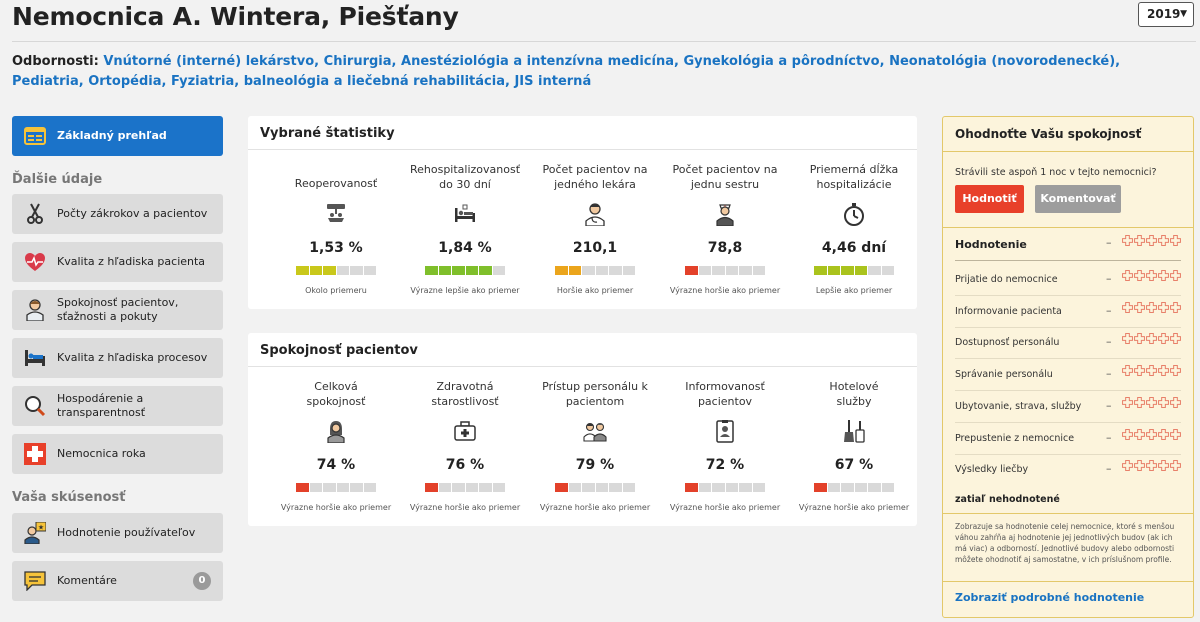 The height and width of the screenshot is (622, 1200). I want to click on rating-row: Prijatie do nemocnice –, so click(1068, 280).